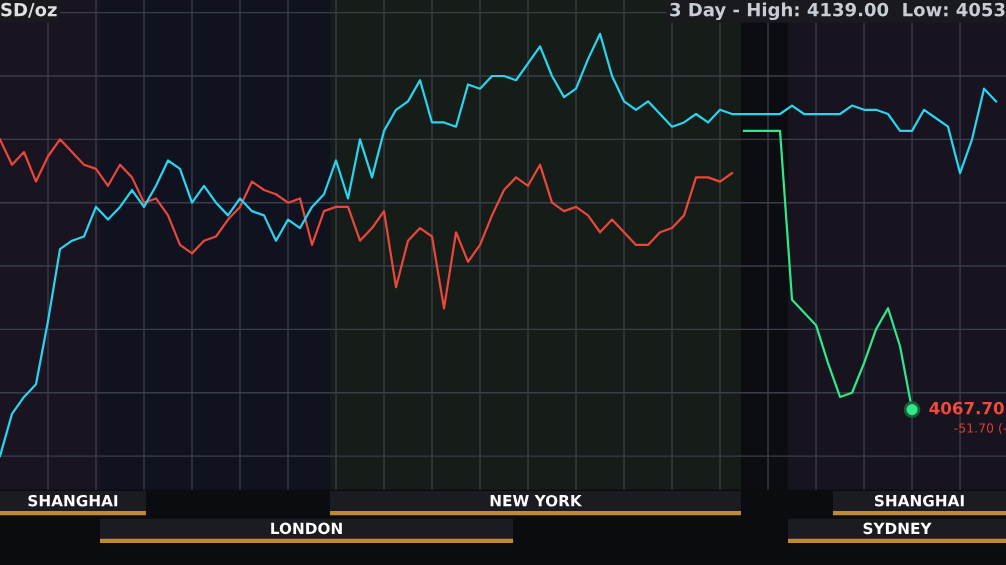 The height and width of the screenshot is (565, 1006). I want to click on annotation: 4067.70, so click(966, 408).